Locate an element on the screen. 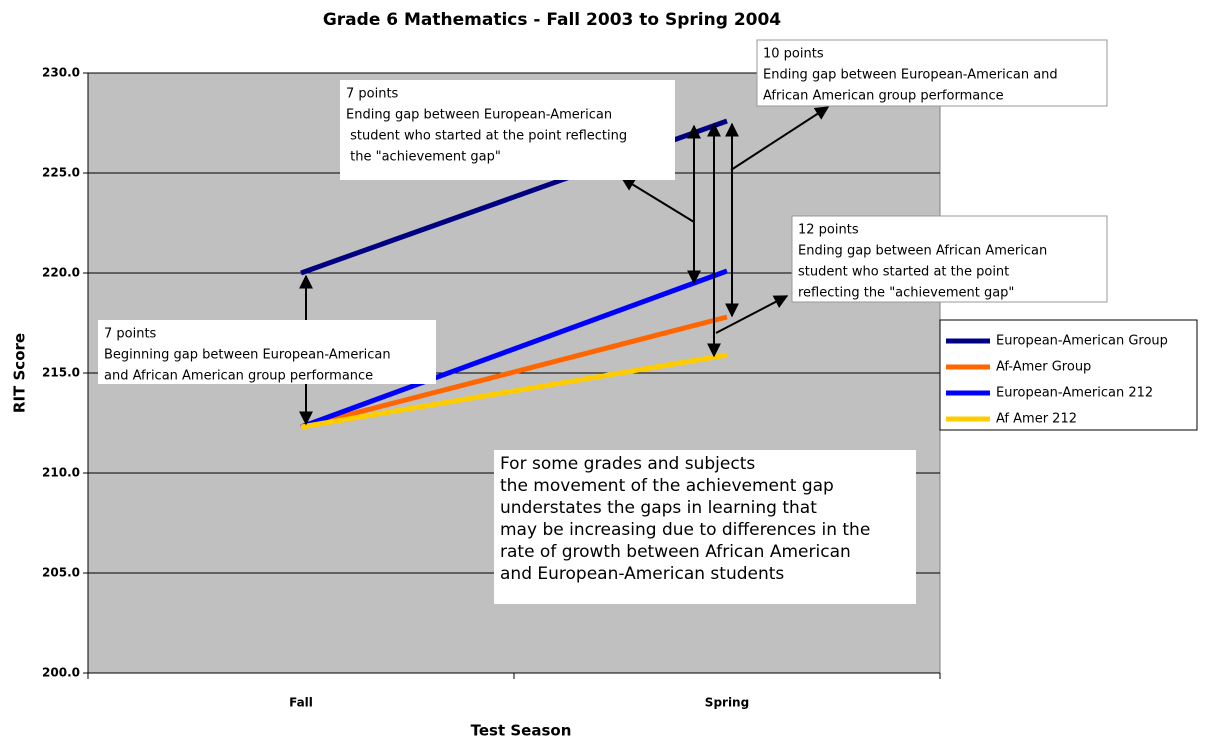 Image resolution: width=1207 pixels, height=745 pixels. x-axis-title: Test Season is located at coordinates (521, 731).